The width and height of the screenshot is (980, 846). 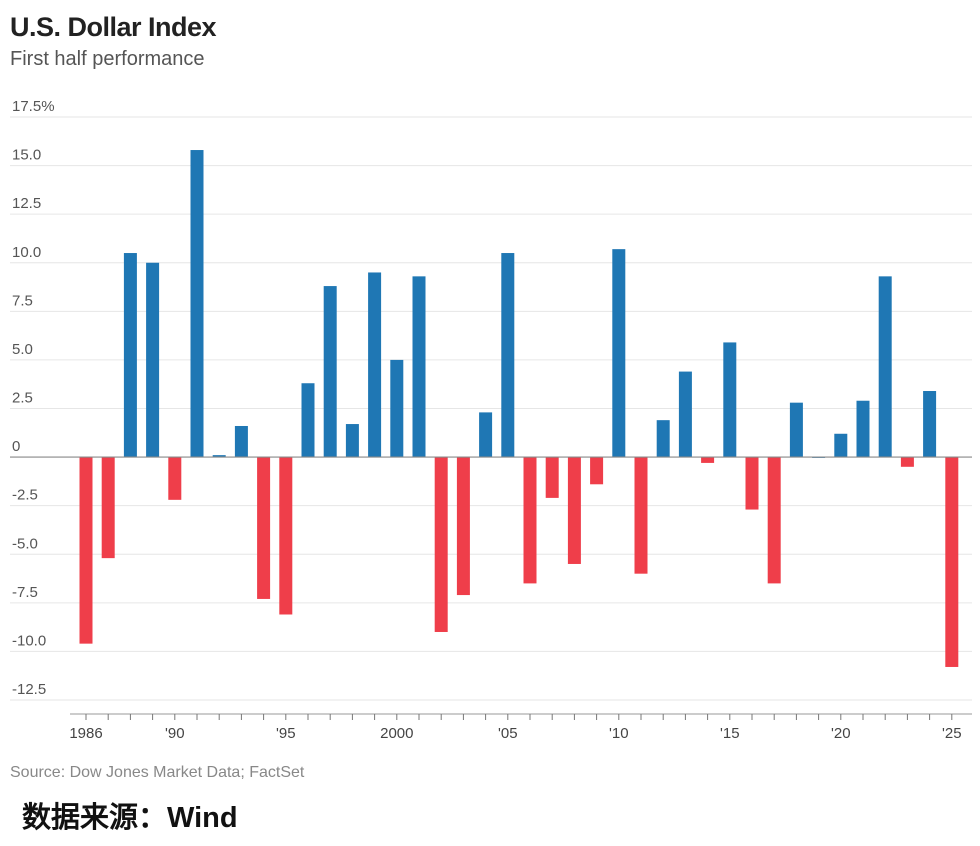 What do you see at coordinates (663, 439) in the screenshot?
I see `bar-2012` at bounding box center [663, 439].